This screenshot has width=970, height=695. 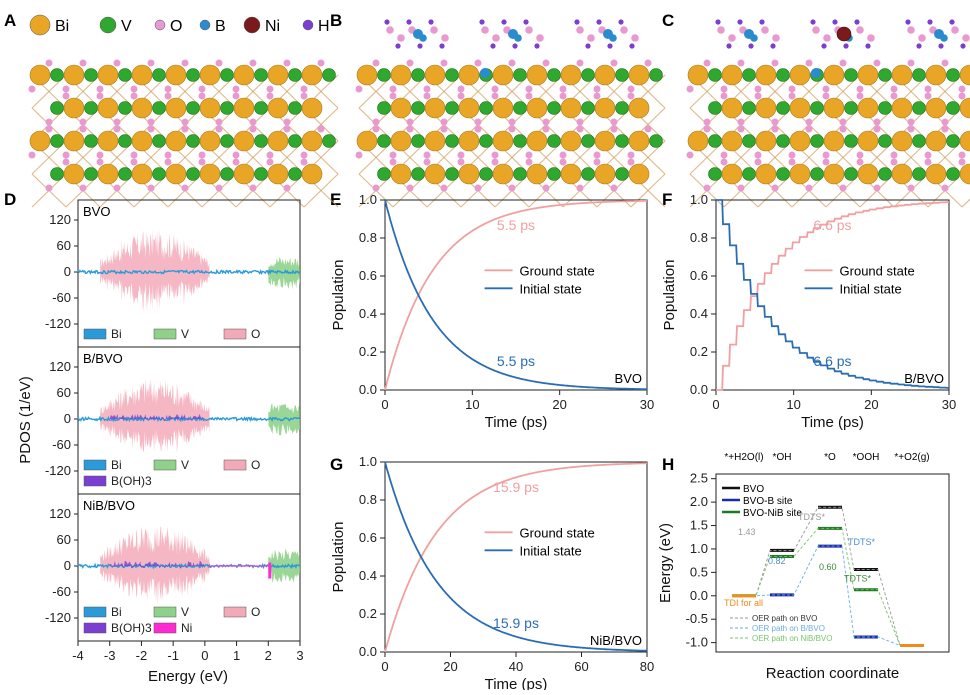 What do you see at coordinates (743, 457) in the screenshot?
I see `step-label: *+H2O(l)` at bounding box center [743, 457].